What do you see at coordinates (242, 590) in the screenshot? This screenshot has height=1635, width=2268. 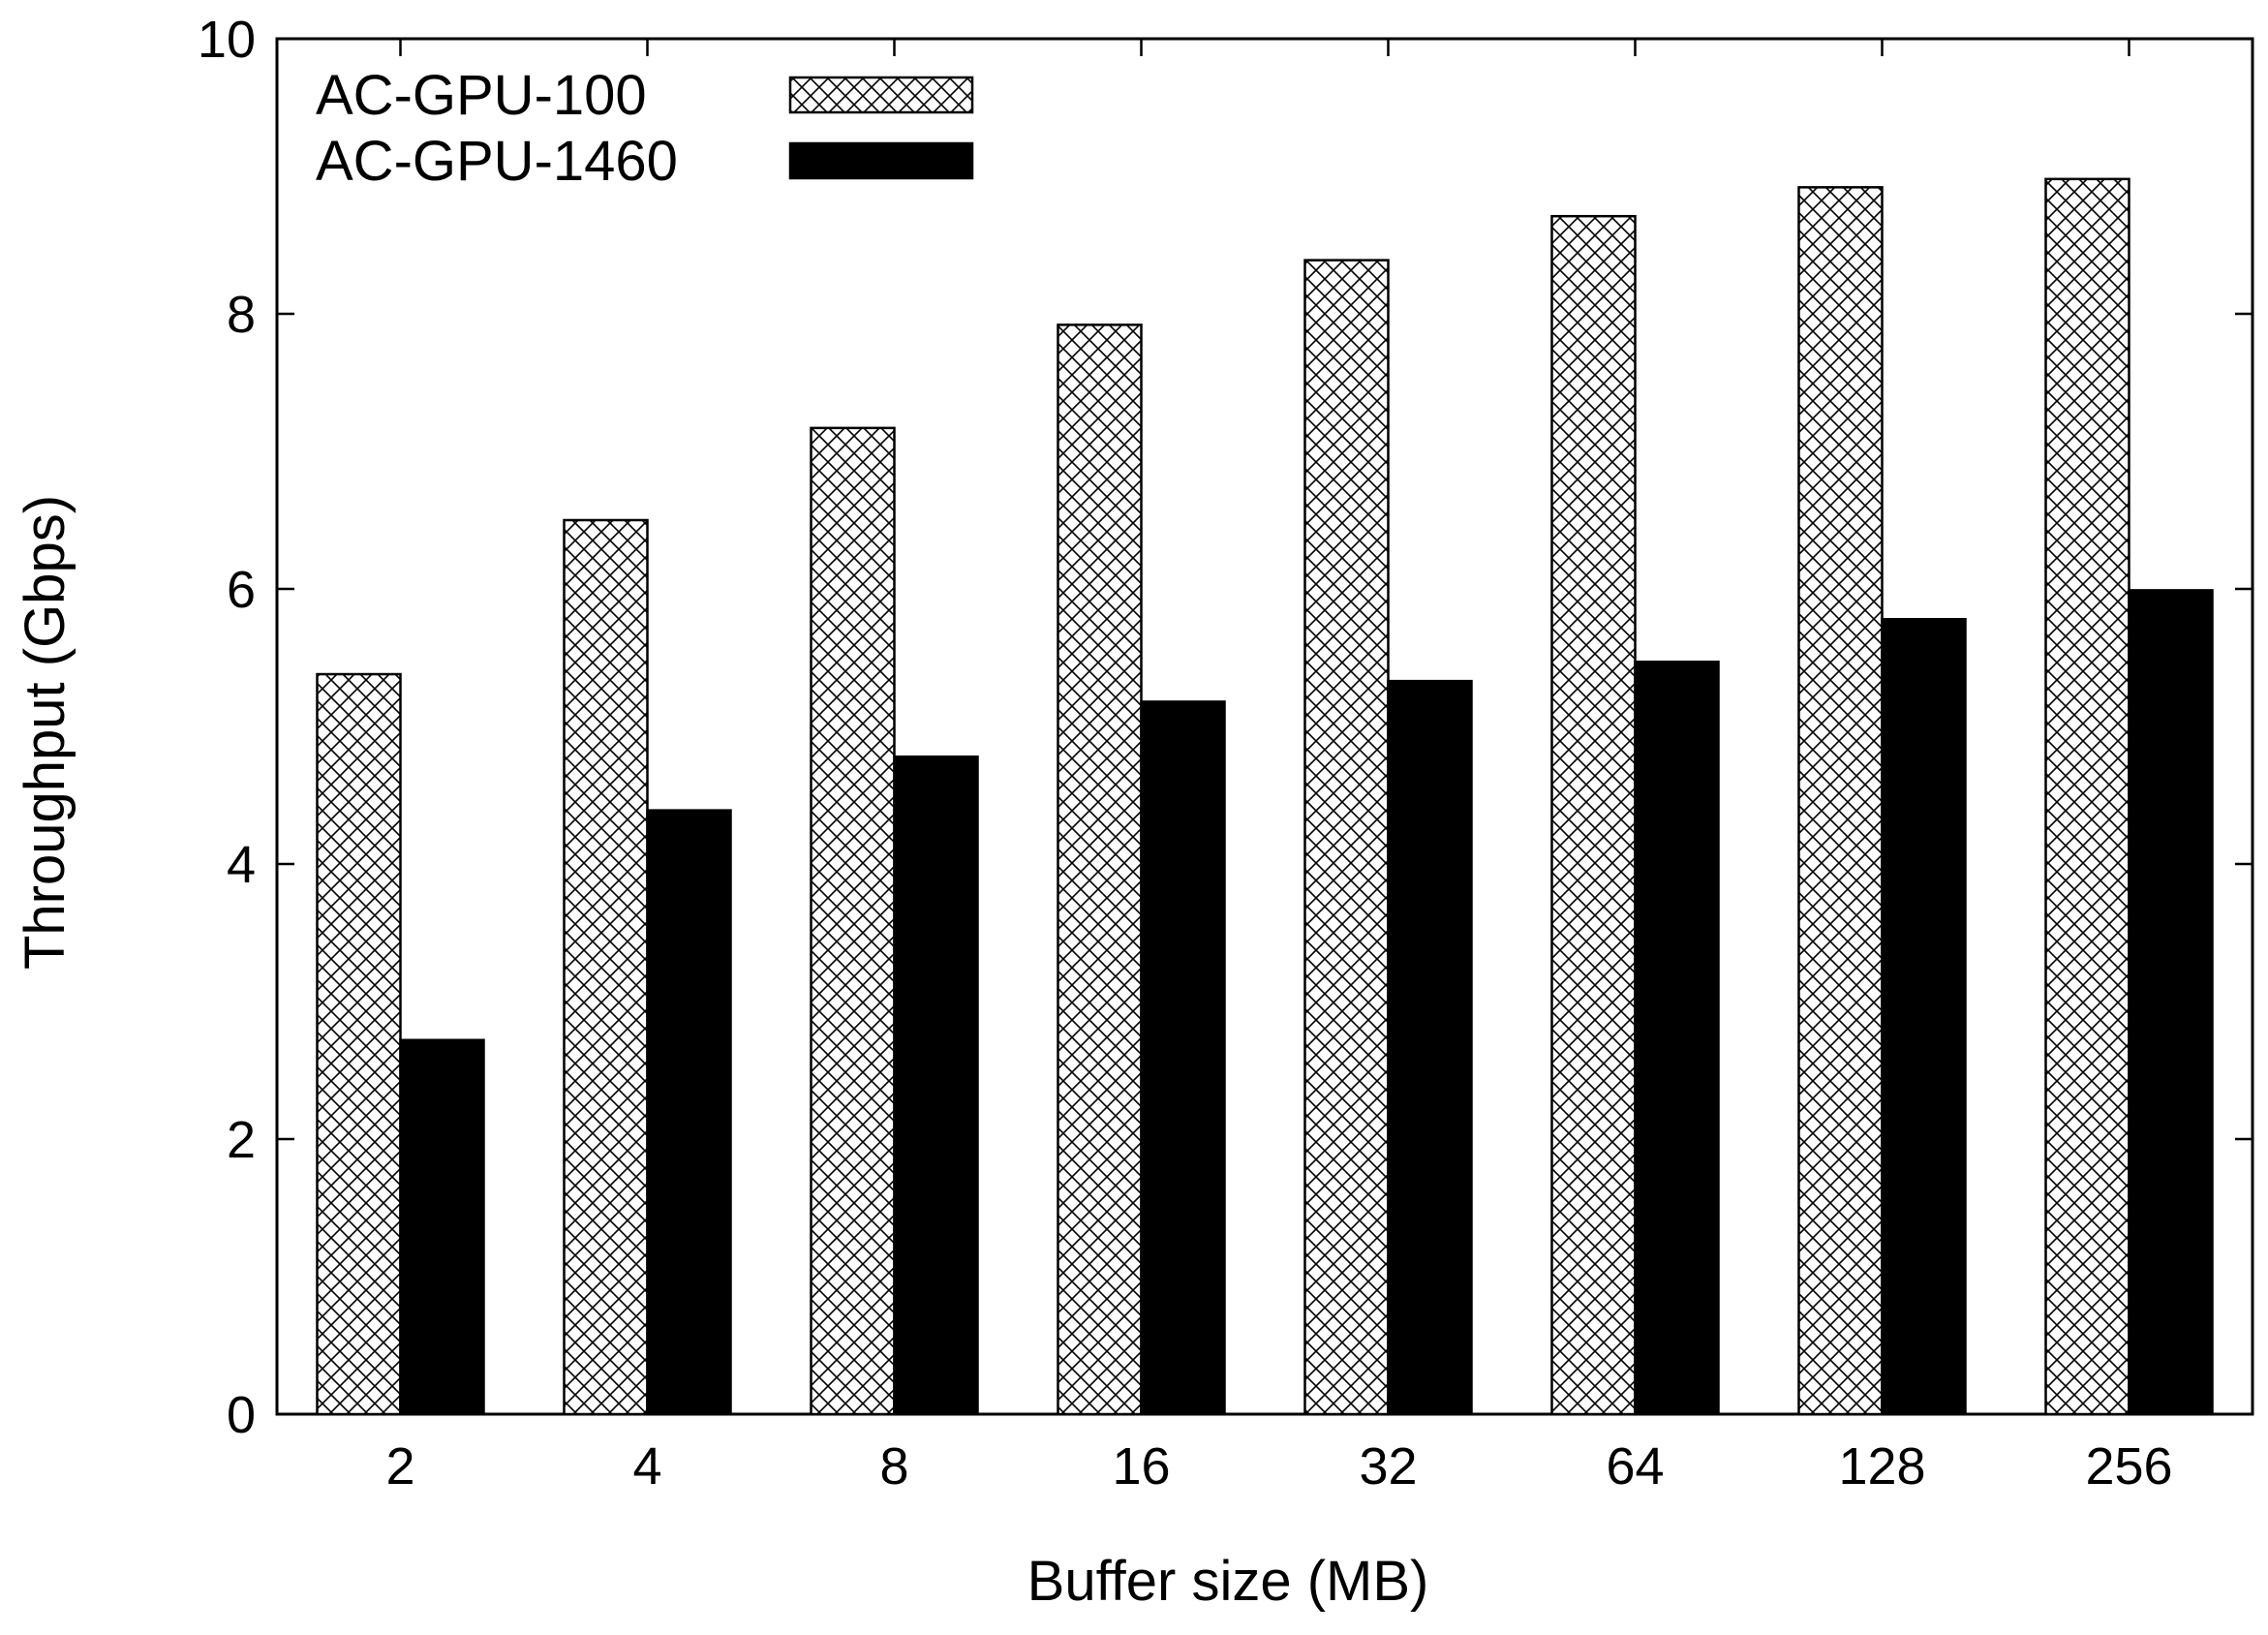 I see `y-tick-label: 6` at bounding box center [242, 590].